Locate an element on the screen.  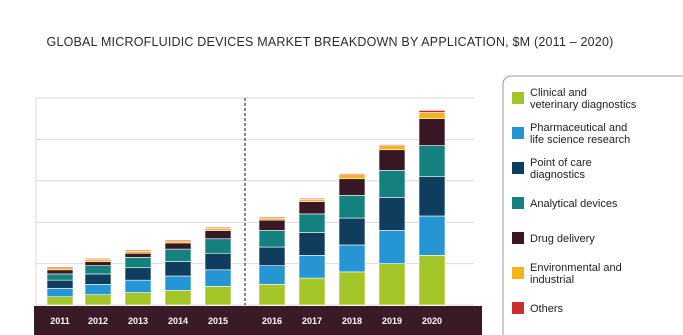
legend-label: Drug delivery is located at coordinates (562, 239).